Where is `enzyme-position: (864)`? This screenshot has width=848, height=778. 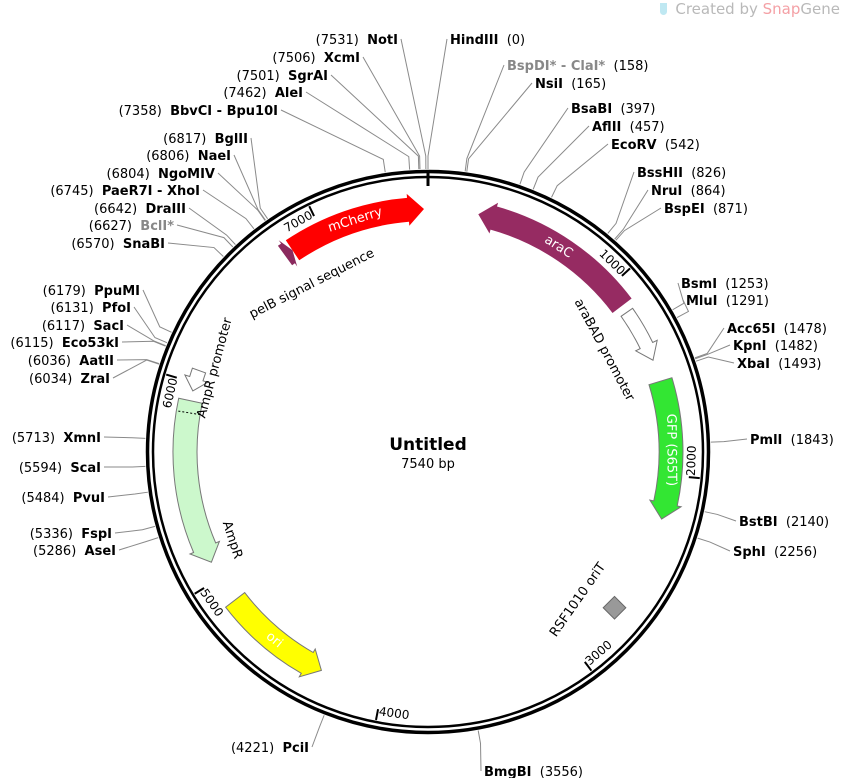 enzyme-position: (864) is located at coordinates (708, 191).